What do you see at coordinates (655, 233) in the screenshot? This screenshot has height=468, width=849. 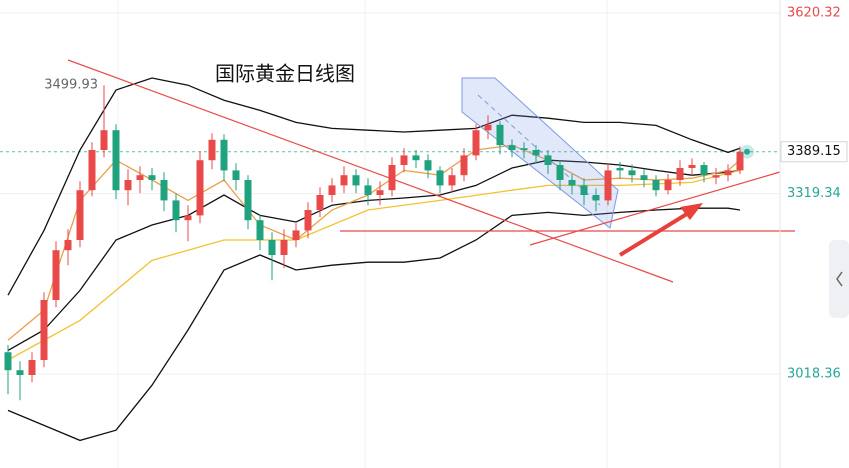 I see `arrow-shaft` at bounding box center [655, 233].